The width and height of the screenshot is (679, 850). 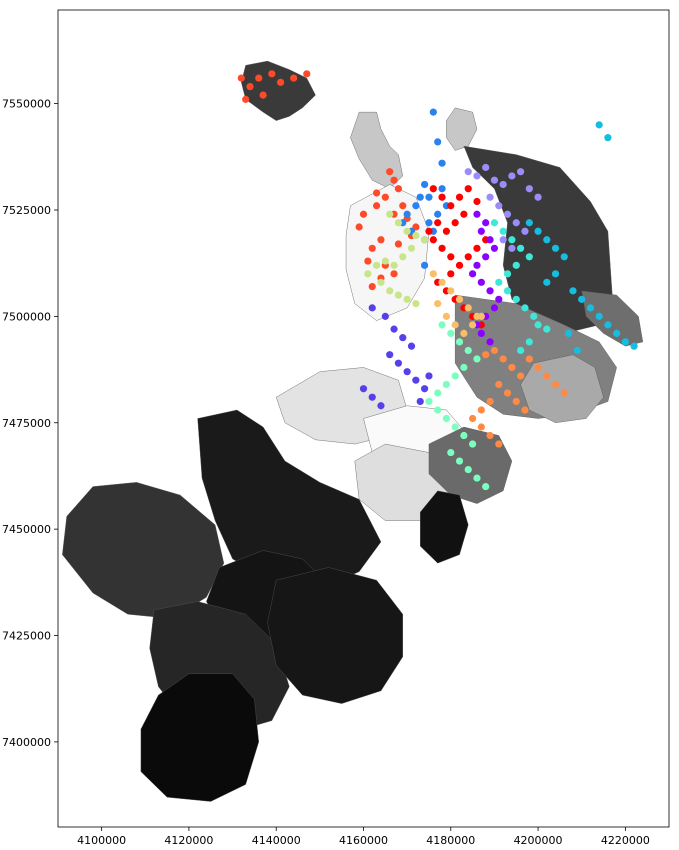 I want to click on x-tick-label: 4100000, so click(x=101, y=840).